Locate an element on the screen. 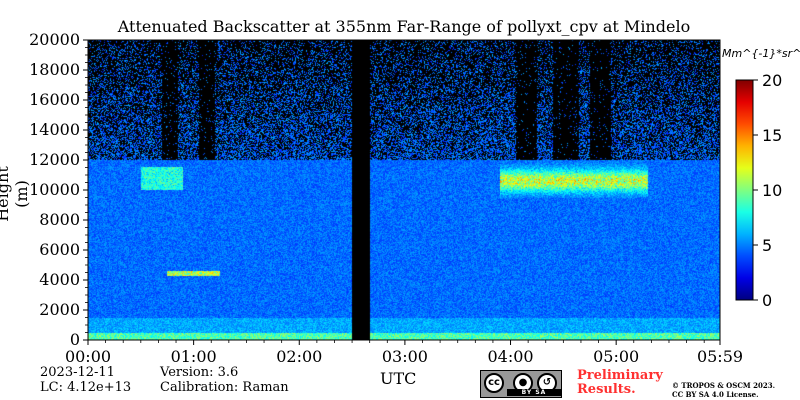  x-tick-label: 00:00 is located at coordinates (88, 356).